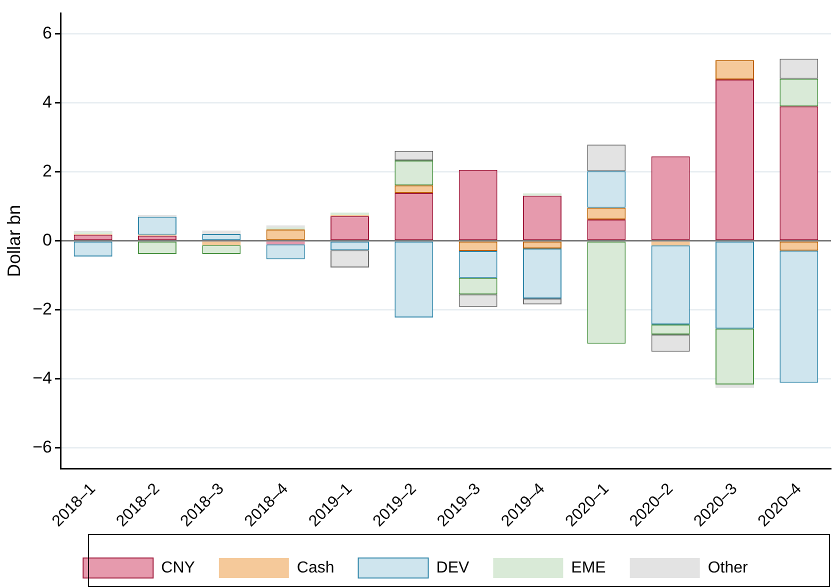 The width and height of the screenshot is (833, 588). What do you see at coordinates (315, 567) in the screenshot?
I see `legend-label: Cash` at bounding box center [315, 567].